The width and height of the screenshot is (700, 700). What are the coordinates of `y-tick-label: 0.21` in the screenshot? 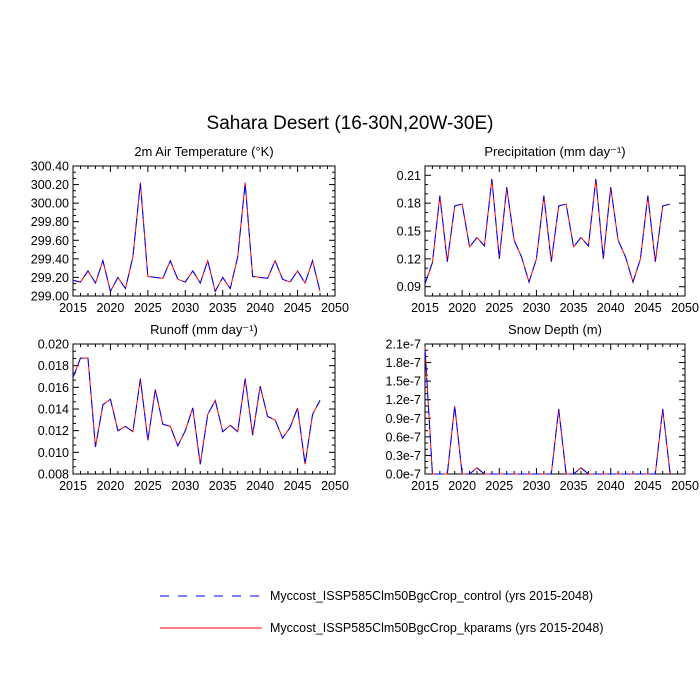 It's located at (409, 176).